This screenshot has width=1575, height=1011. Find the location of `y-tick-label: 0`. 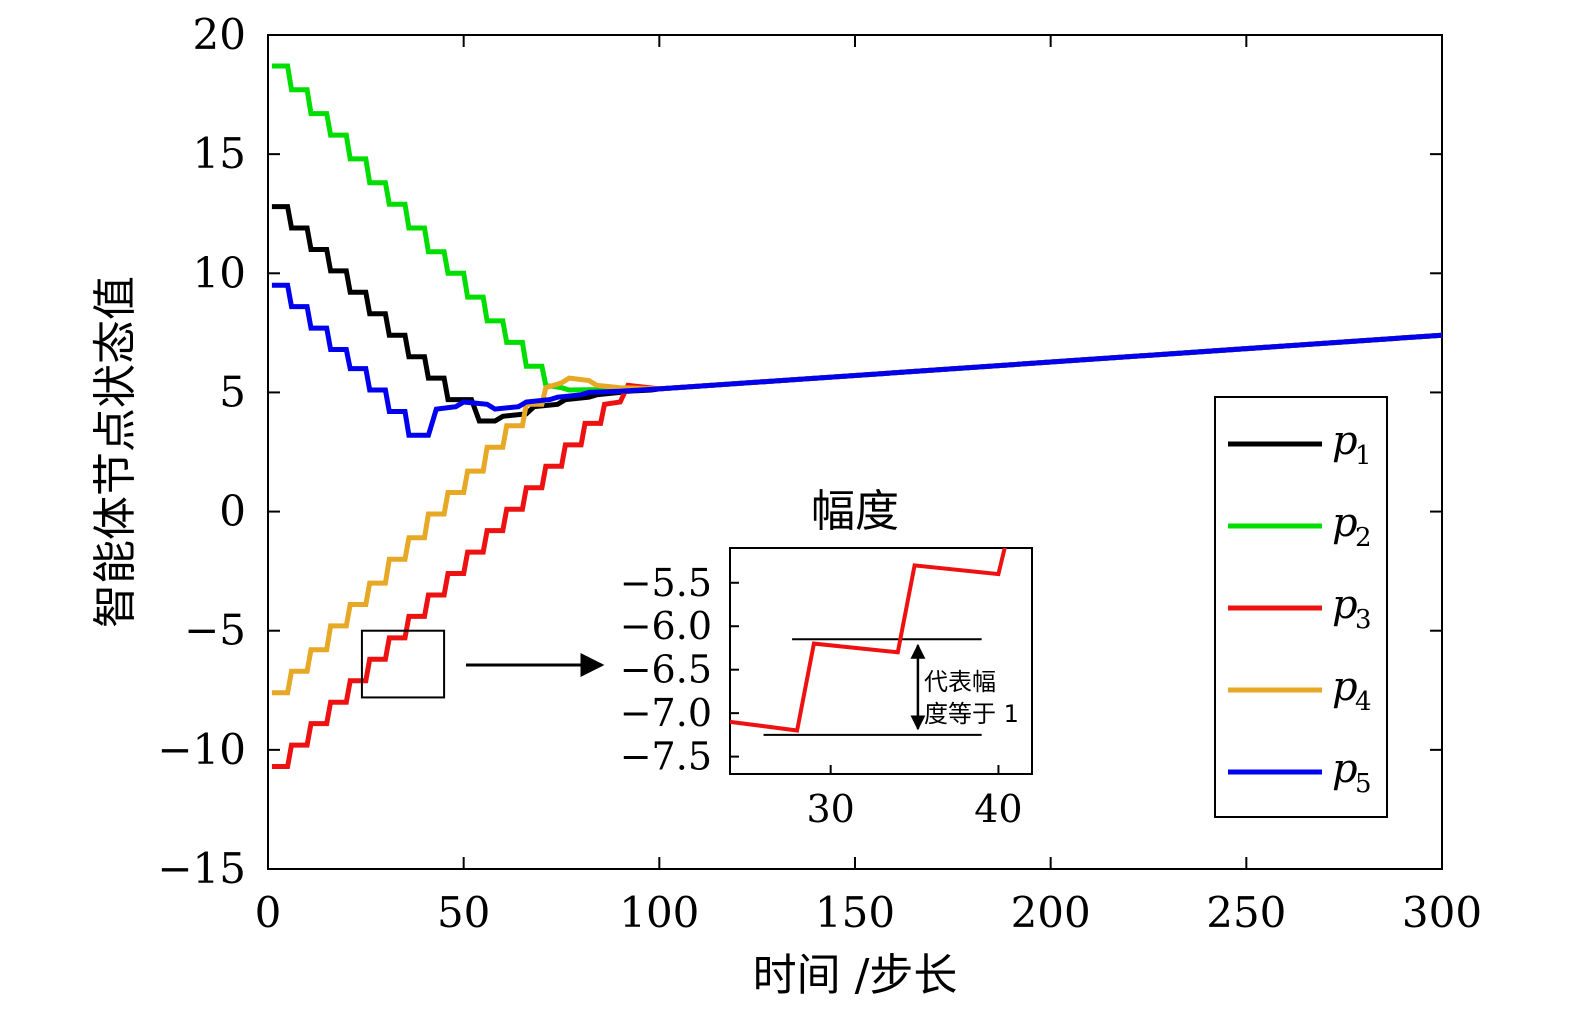

y-tick-label: 0 is located at coordinates (232, 511).